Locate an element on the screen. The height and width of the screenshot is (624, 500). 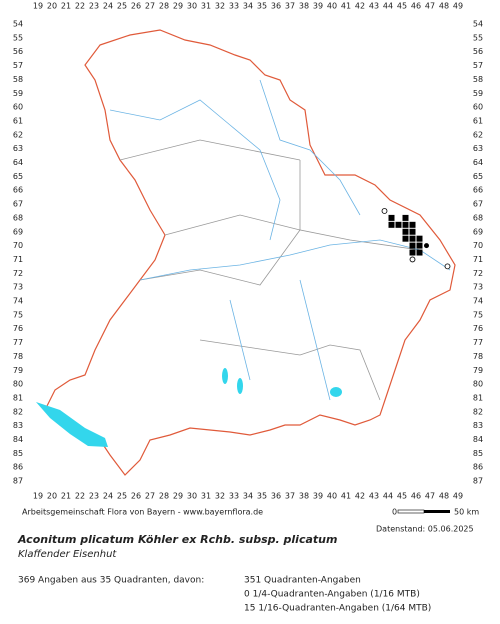
lake-starnberg is located at coordinates (240, 386).